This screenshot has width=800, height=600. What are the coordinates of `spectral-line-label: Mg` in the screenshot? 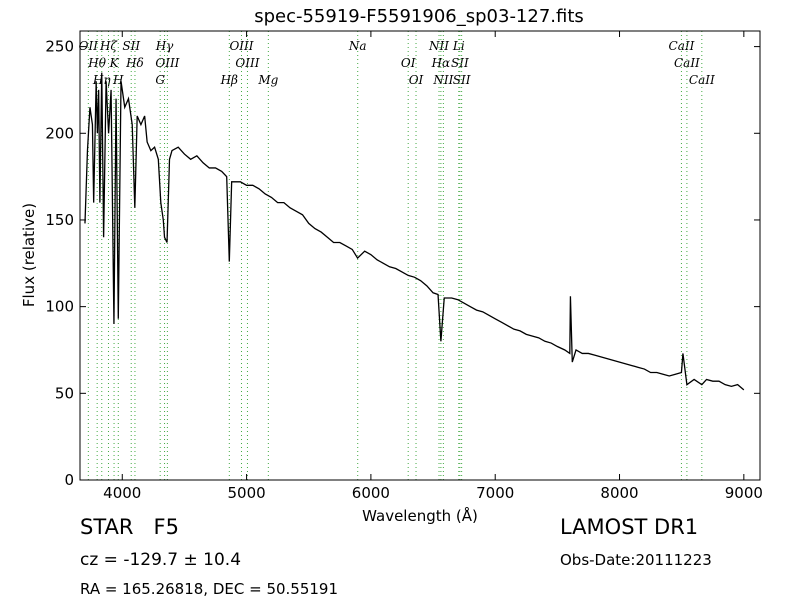 It's located at (267, 80).